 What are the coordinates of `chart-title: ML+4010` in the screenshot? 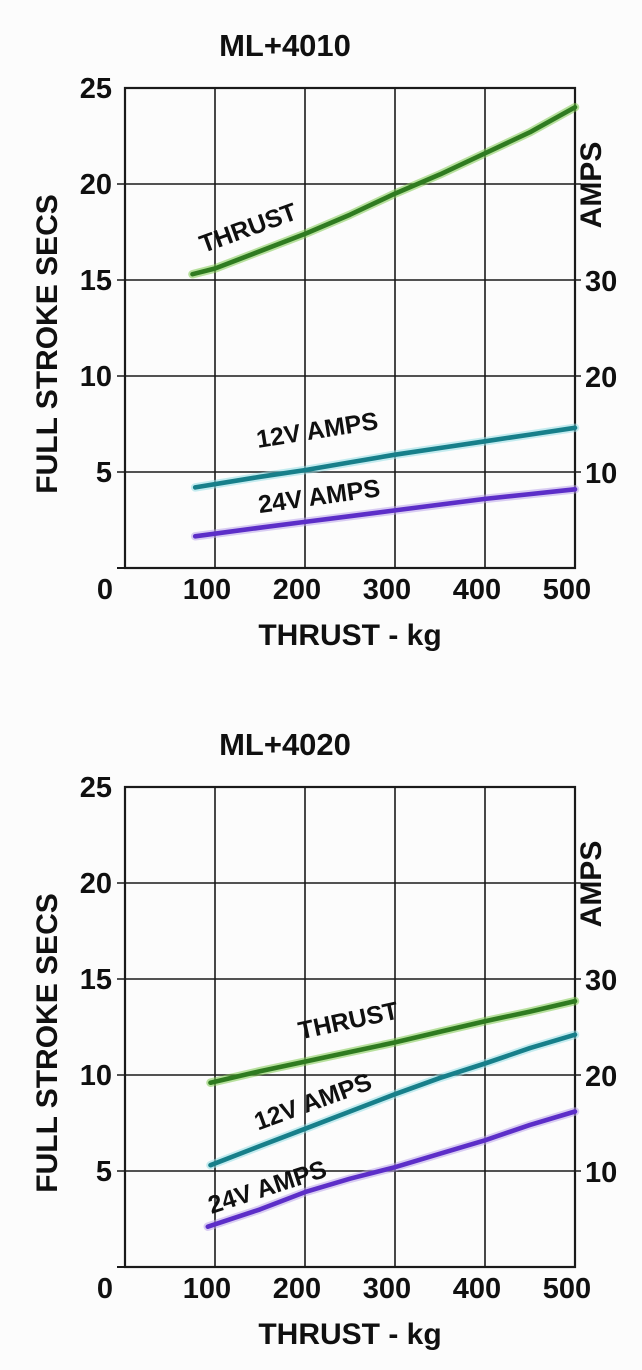 It's located at (285, 45).